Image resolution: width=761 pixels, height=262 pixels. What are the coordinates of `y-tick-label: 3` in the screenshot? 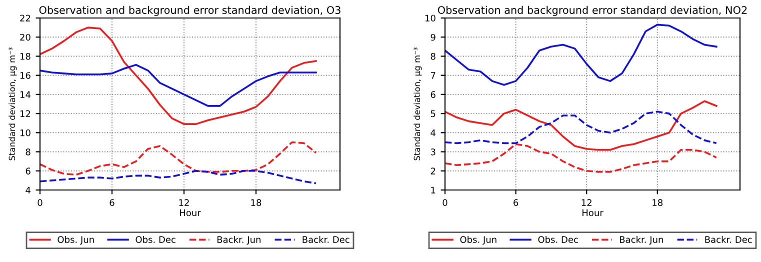 It's located at (433, 152).